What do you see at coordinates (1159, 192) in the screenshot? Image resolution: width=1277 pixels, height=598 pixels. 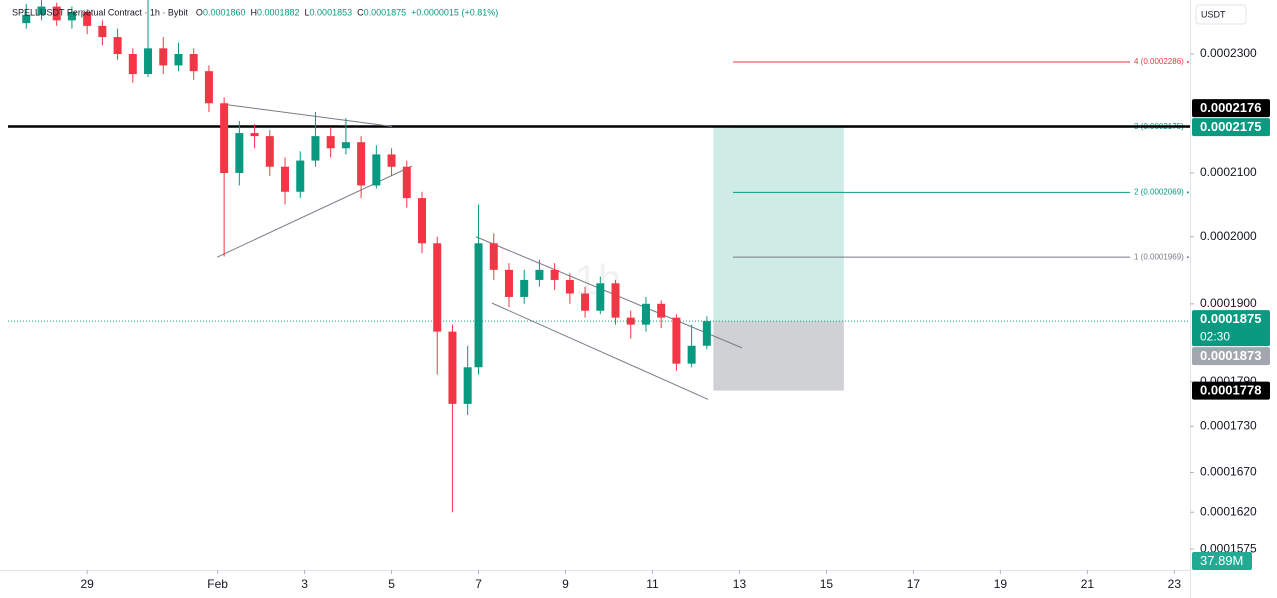 I see `level-label: 2 (0.0002069)` at bounding box center [1159, 192].